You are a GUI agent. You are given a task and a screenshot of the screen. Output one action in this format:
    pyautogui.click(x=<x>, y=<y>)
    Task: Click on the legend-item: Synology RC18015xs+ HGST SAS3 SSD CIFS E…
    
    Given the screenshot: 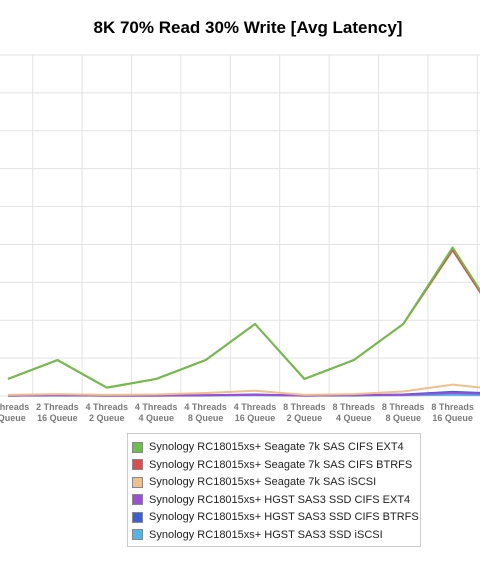 What is the action you would take?
    pyautogui.click(x=271, y=500)
    